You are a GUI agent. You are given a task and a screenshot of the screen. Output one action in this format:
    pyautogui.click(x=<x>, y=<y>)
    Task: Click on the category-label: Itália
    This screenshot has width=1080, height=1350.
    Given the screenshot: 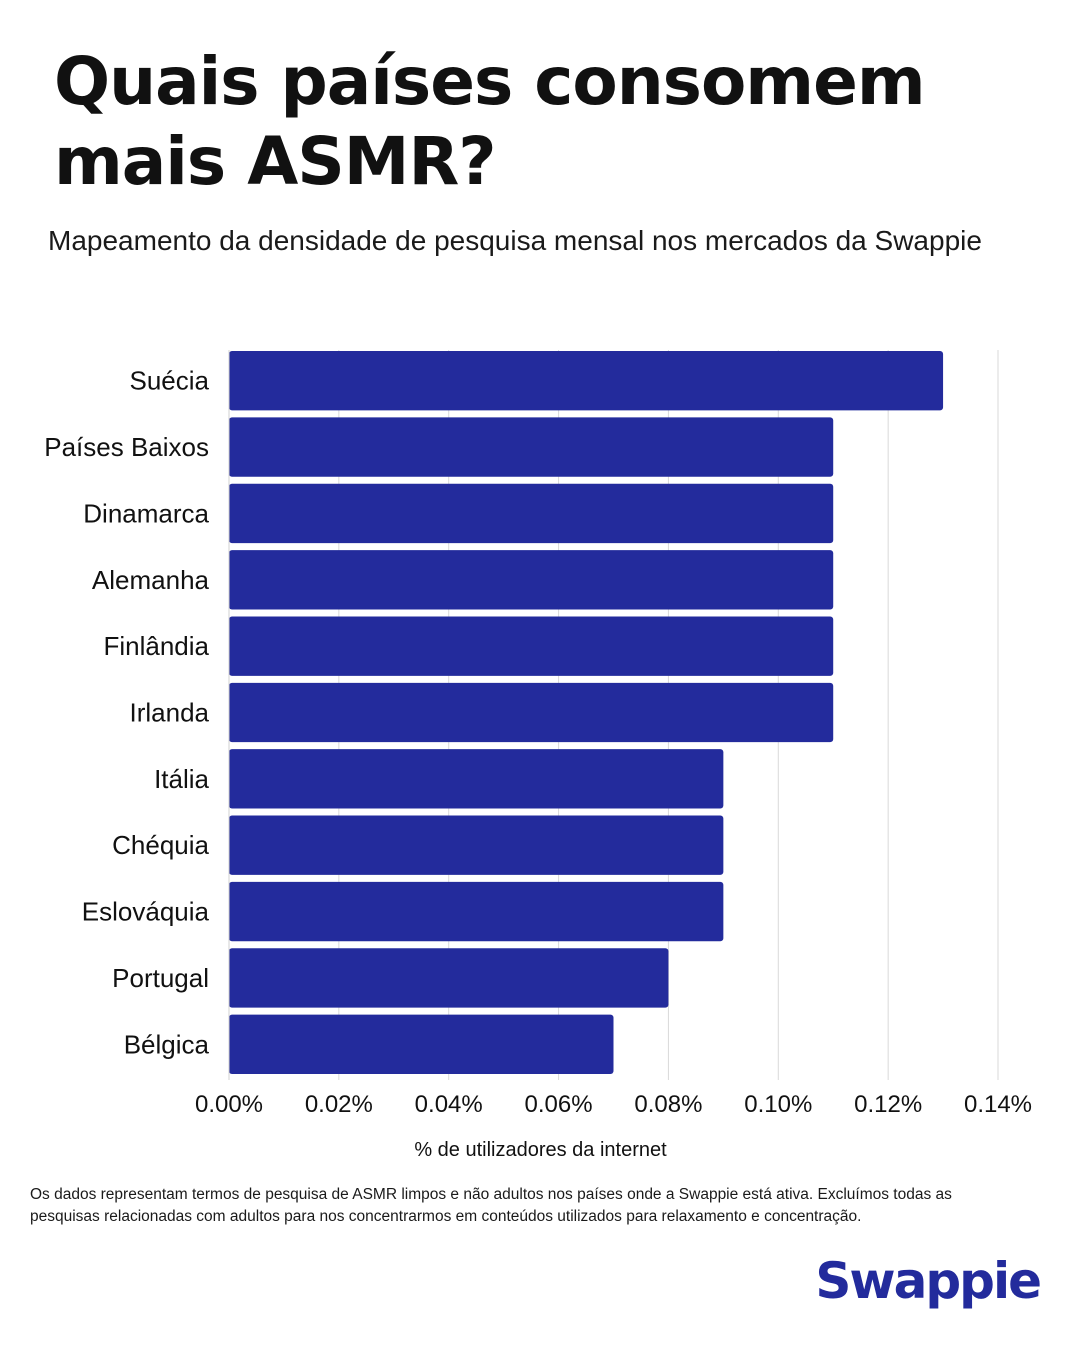 What is the action you would take?
    pyautogui.click(x=181, y=779)
    